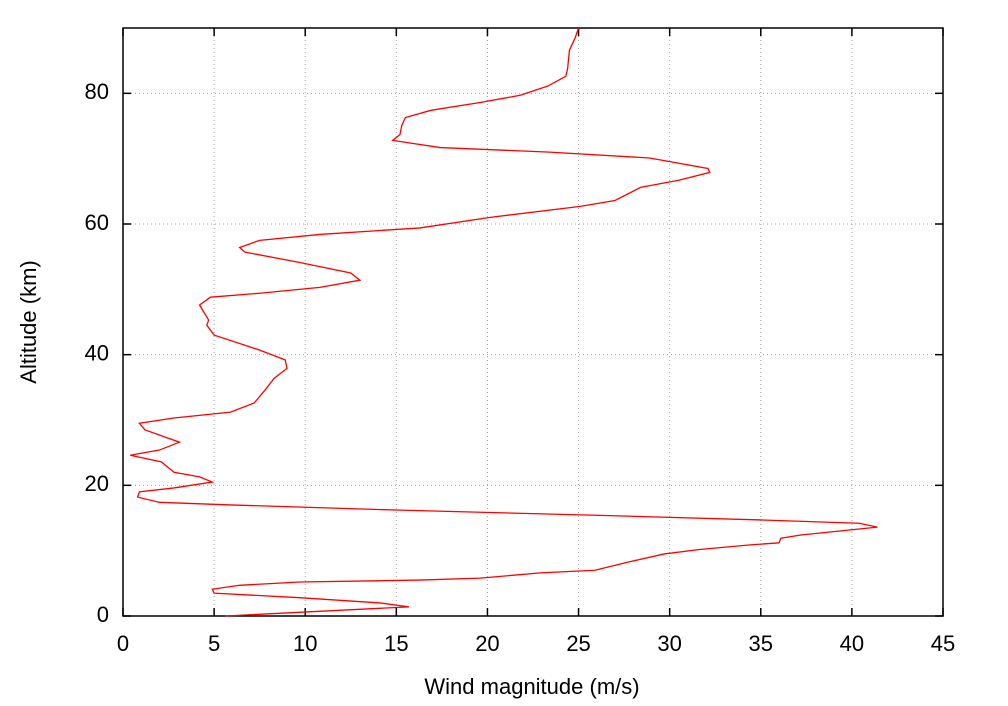 The height and width of the screenshot is (706, 1008). I want to click on x-tick-label: 20, so click(487, 643).